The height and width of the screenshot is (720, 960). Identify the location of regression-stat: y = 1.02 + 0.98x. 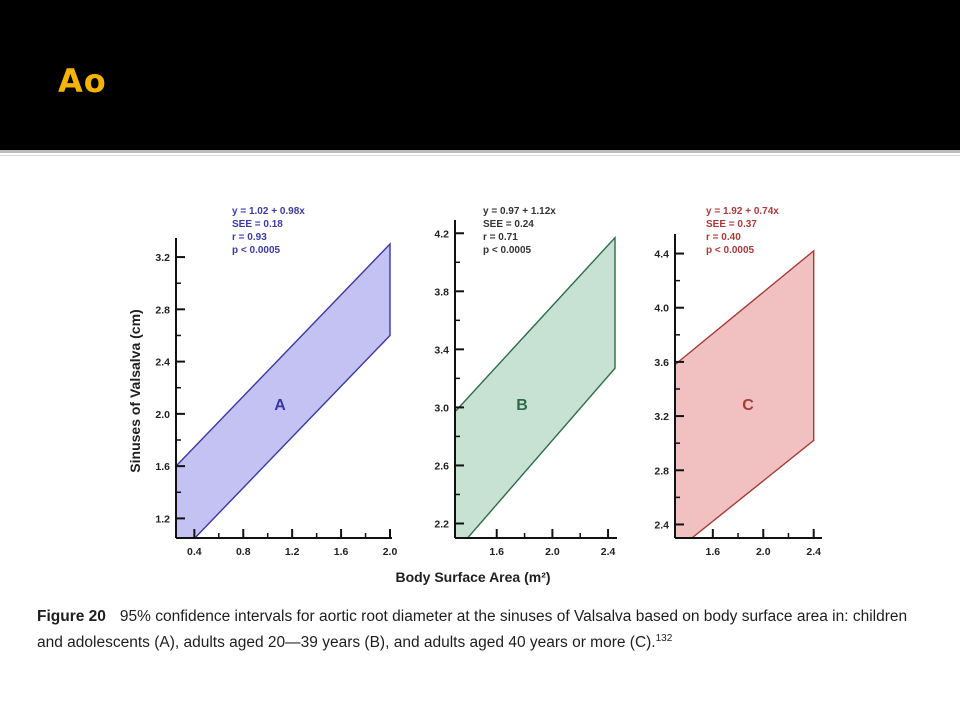
(268, 211).